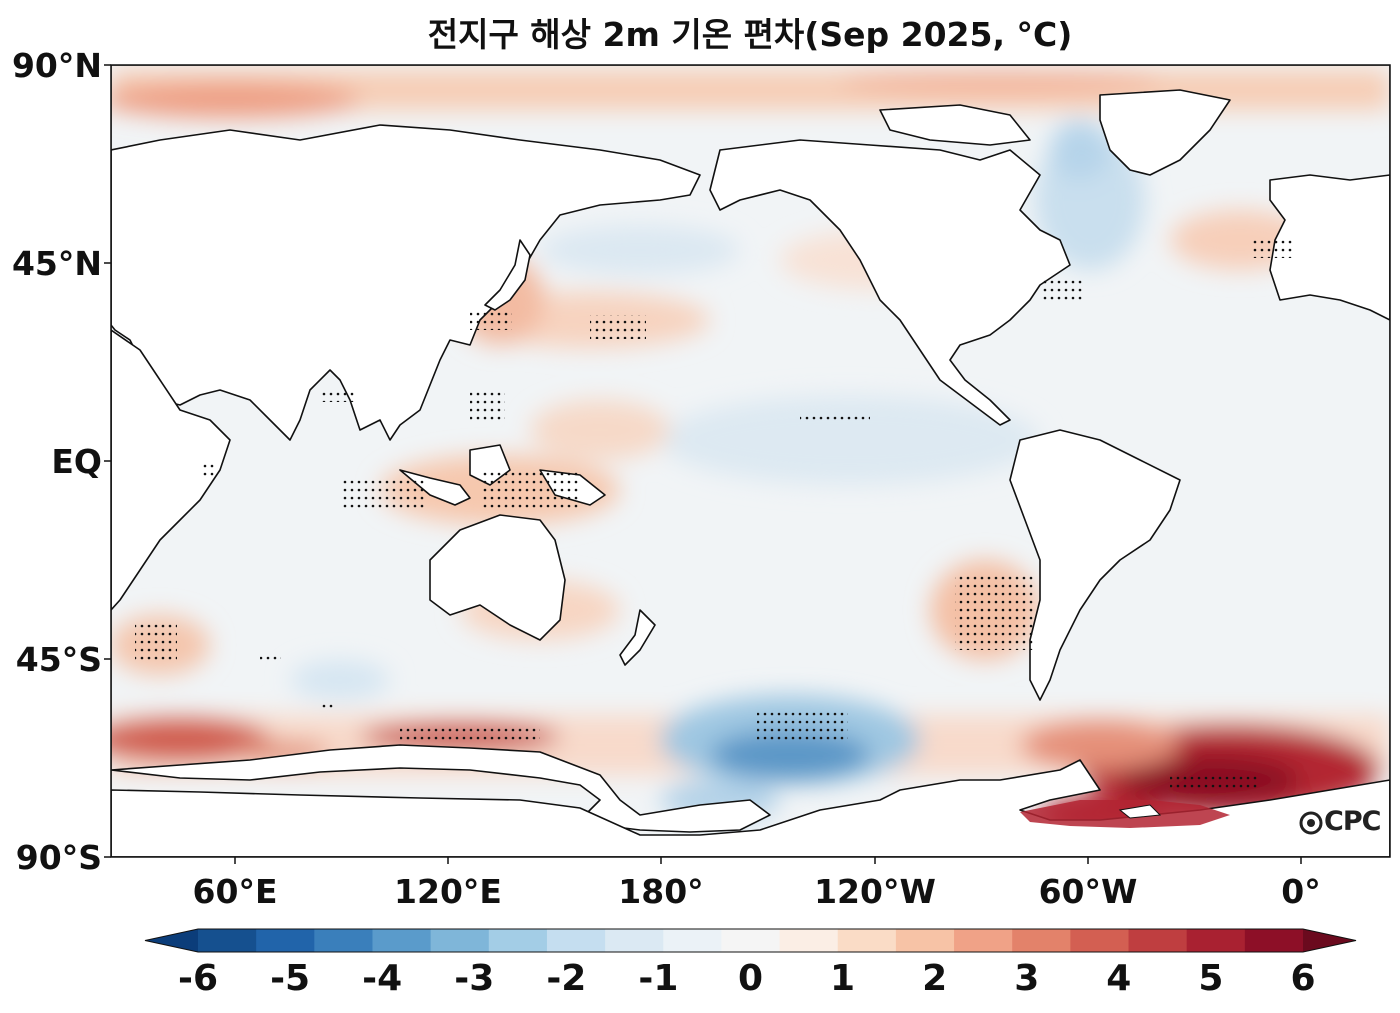 The image size is (1400, 1013). Describe the element at coordinates (441, 788) in the screenshot. I see `antarctica` at that location.